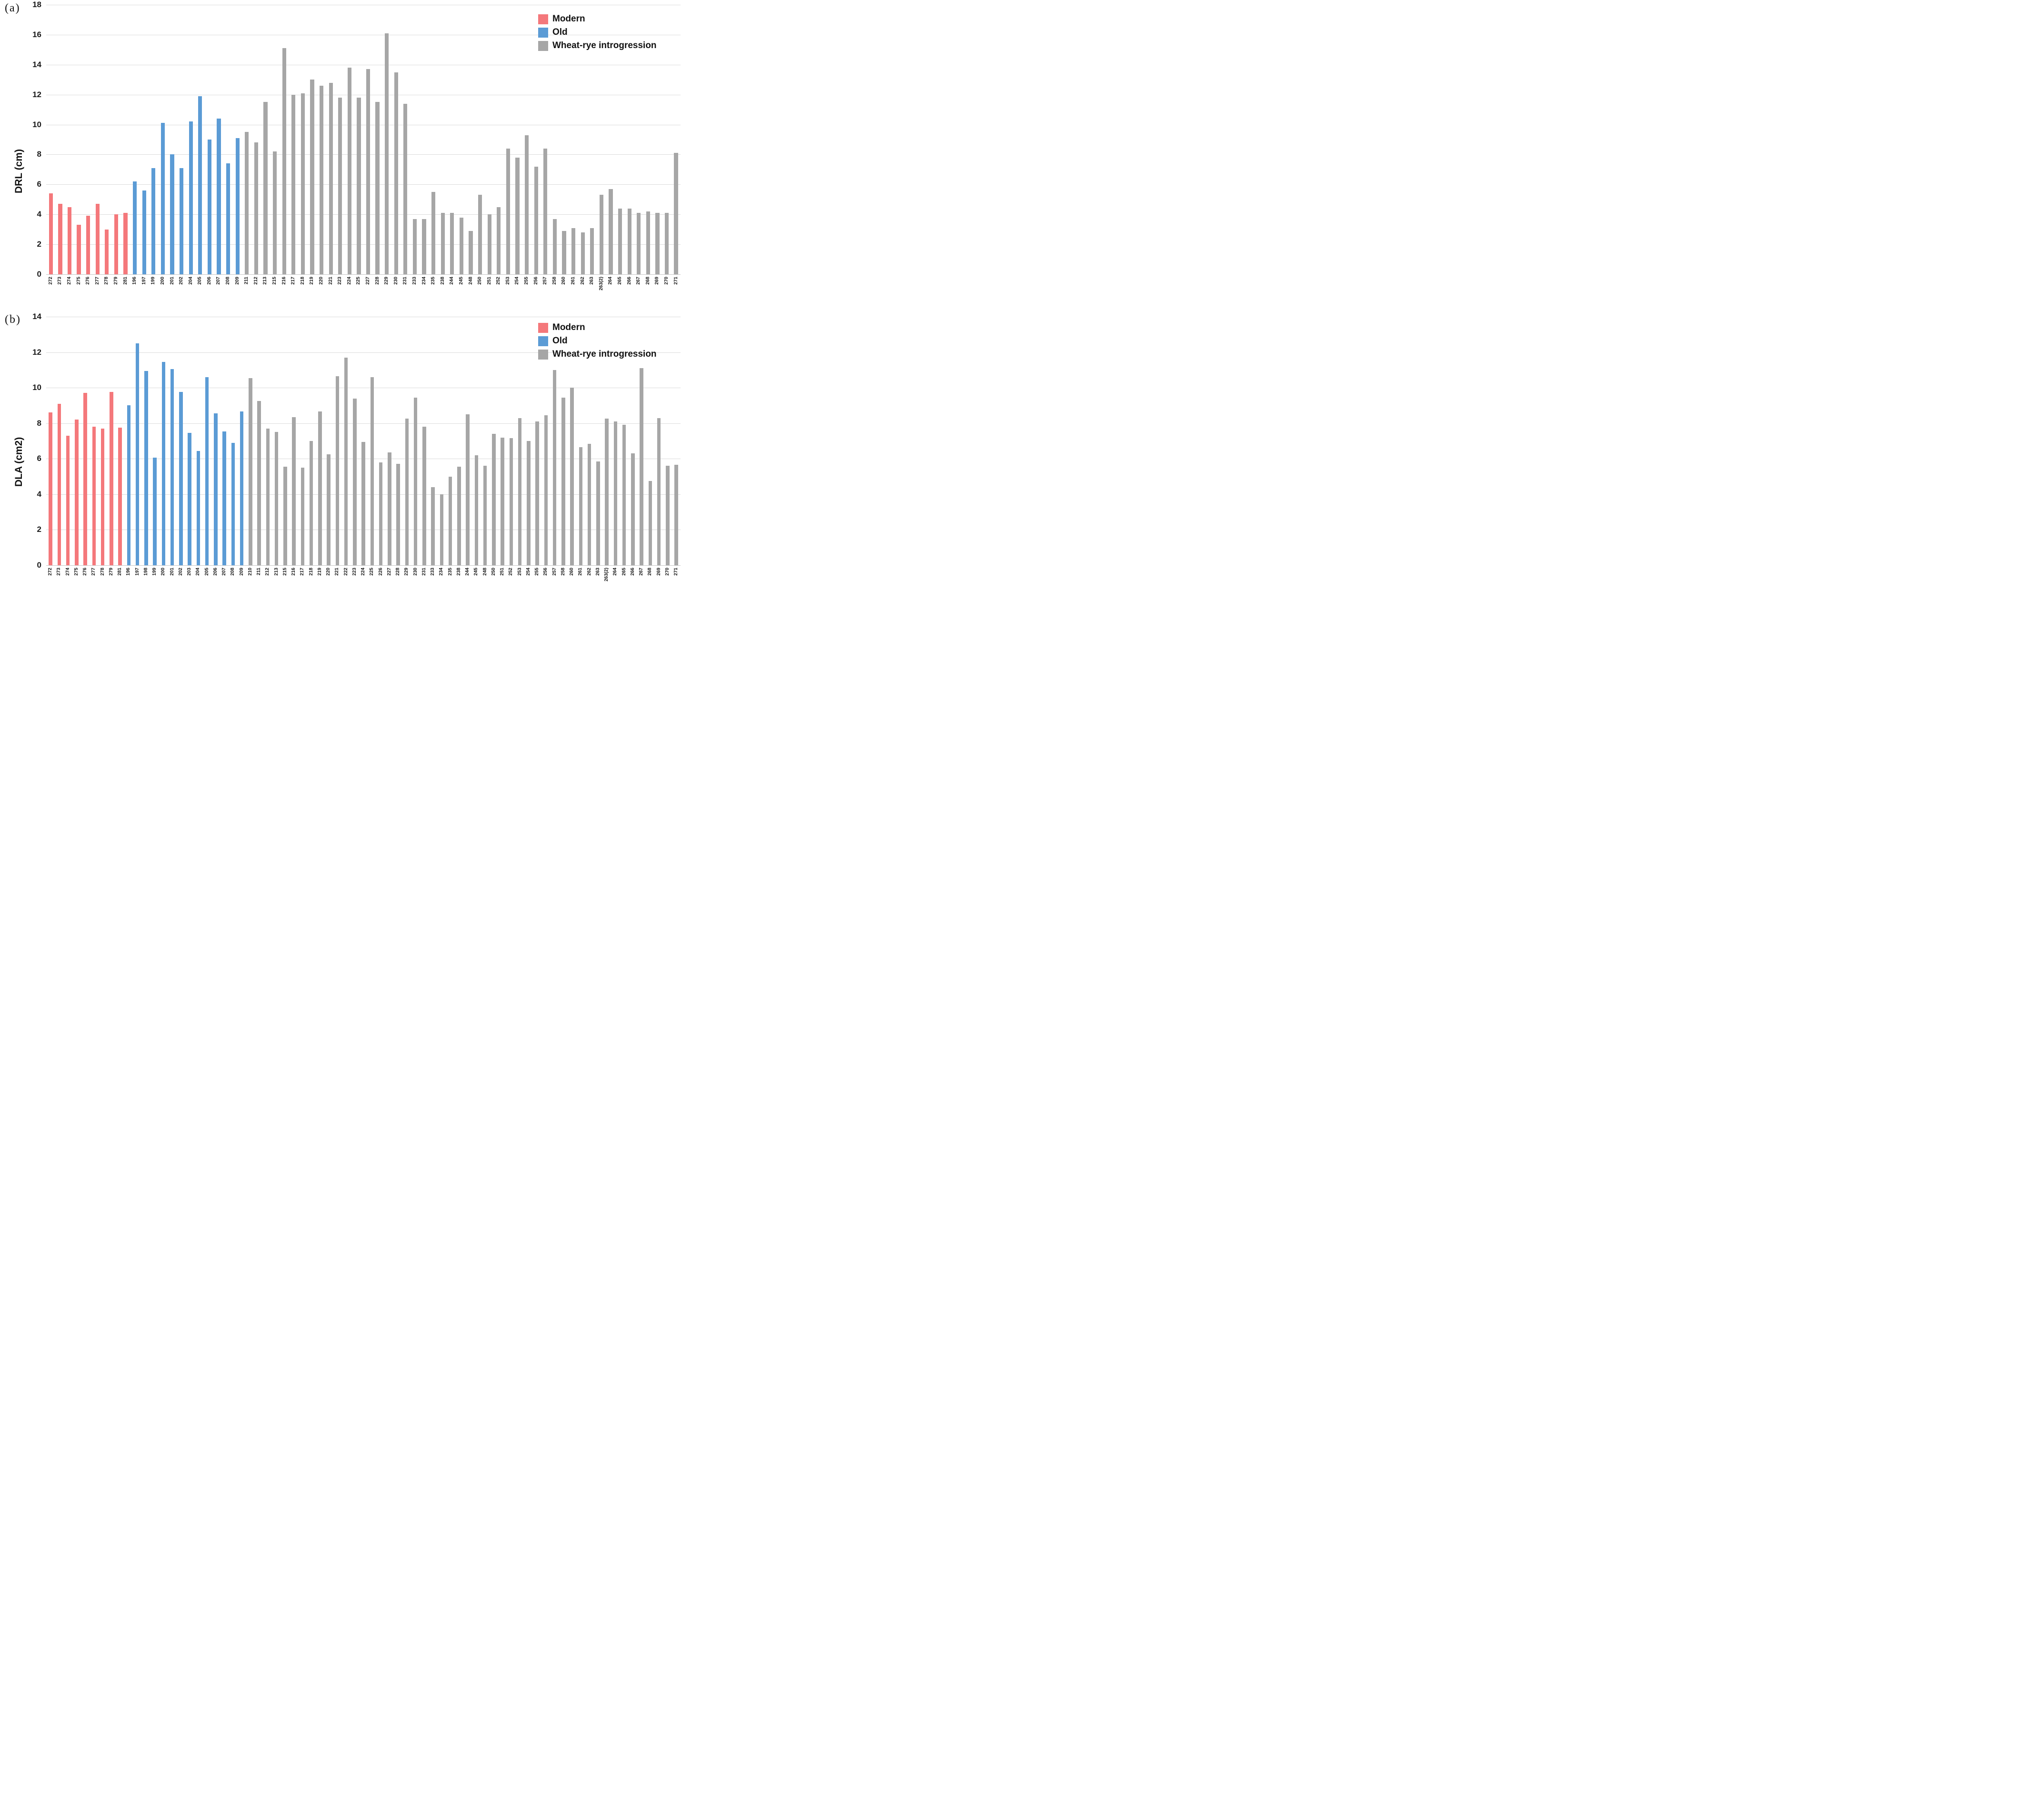 Image resolution: width=2044 pixels, height=1802 pixels. I want to click on legend-label-old: Old, so click(560, 341).